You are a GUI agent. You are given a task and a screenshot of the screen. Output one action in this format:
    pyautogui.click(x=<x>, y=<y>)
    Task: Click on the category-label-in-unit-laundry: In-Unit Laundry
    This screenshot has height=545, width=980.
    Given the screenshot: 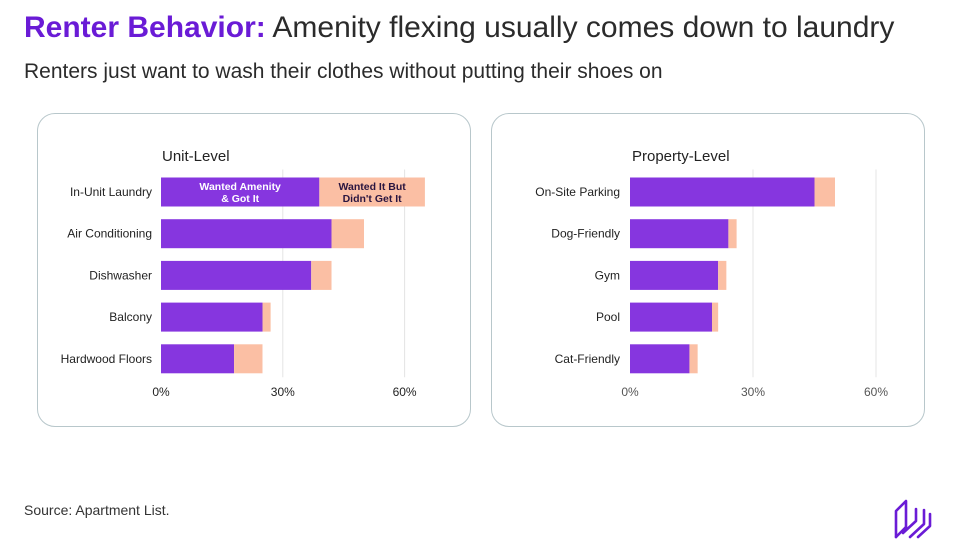 What is the action you would take?
    pyautogui.click(x=111, y=192)
    